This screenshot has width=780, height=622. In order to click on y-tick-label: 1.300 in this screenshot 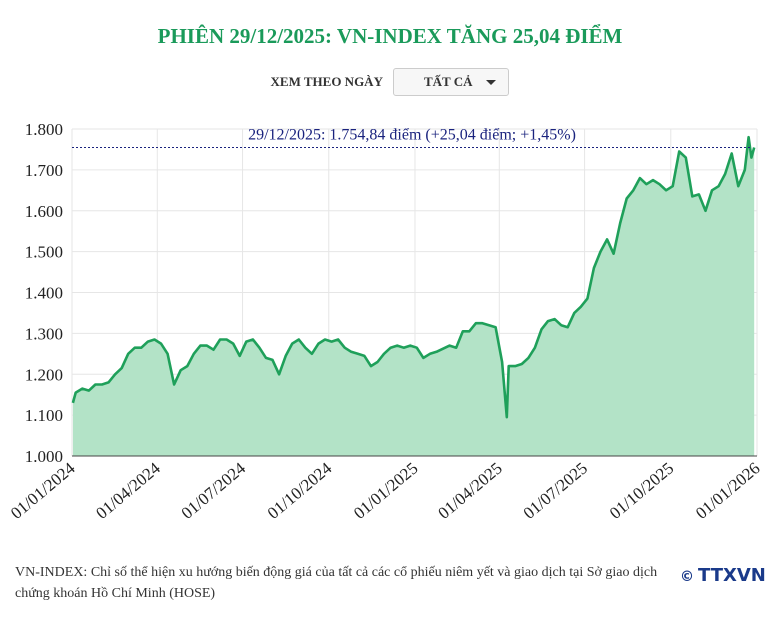, I will do `click(44, 333)`.